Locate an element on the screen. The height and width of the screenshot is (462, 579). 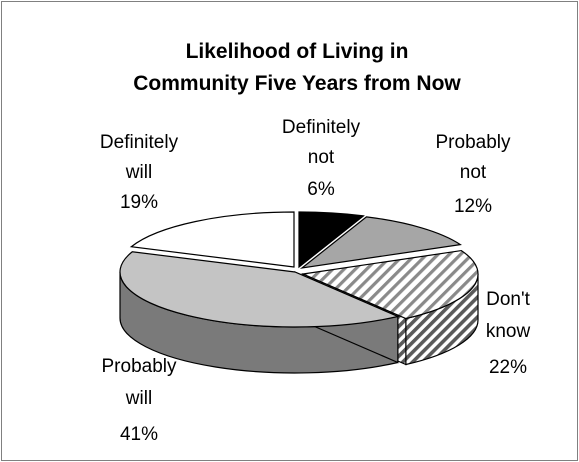
slice-percent-label: 22% is located at coordinates (508, 367).